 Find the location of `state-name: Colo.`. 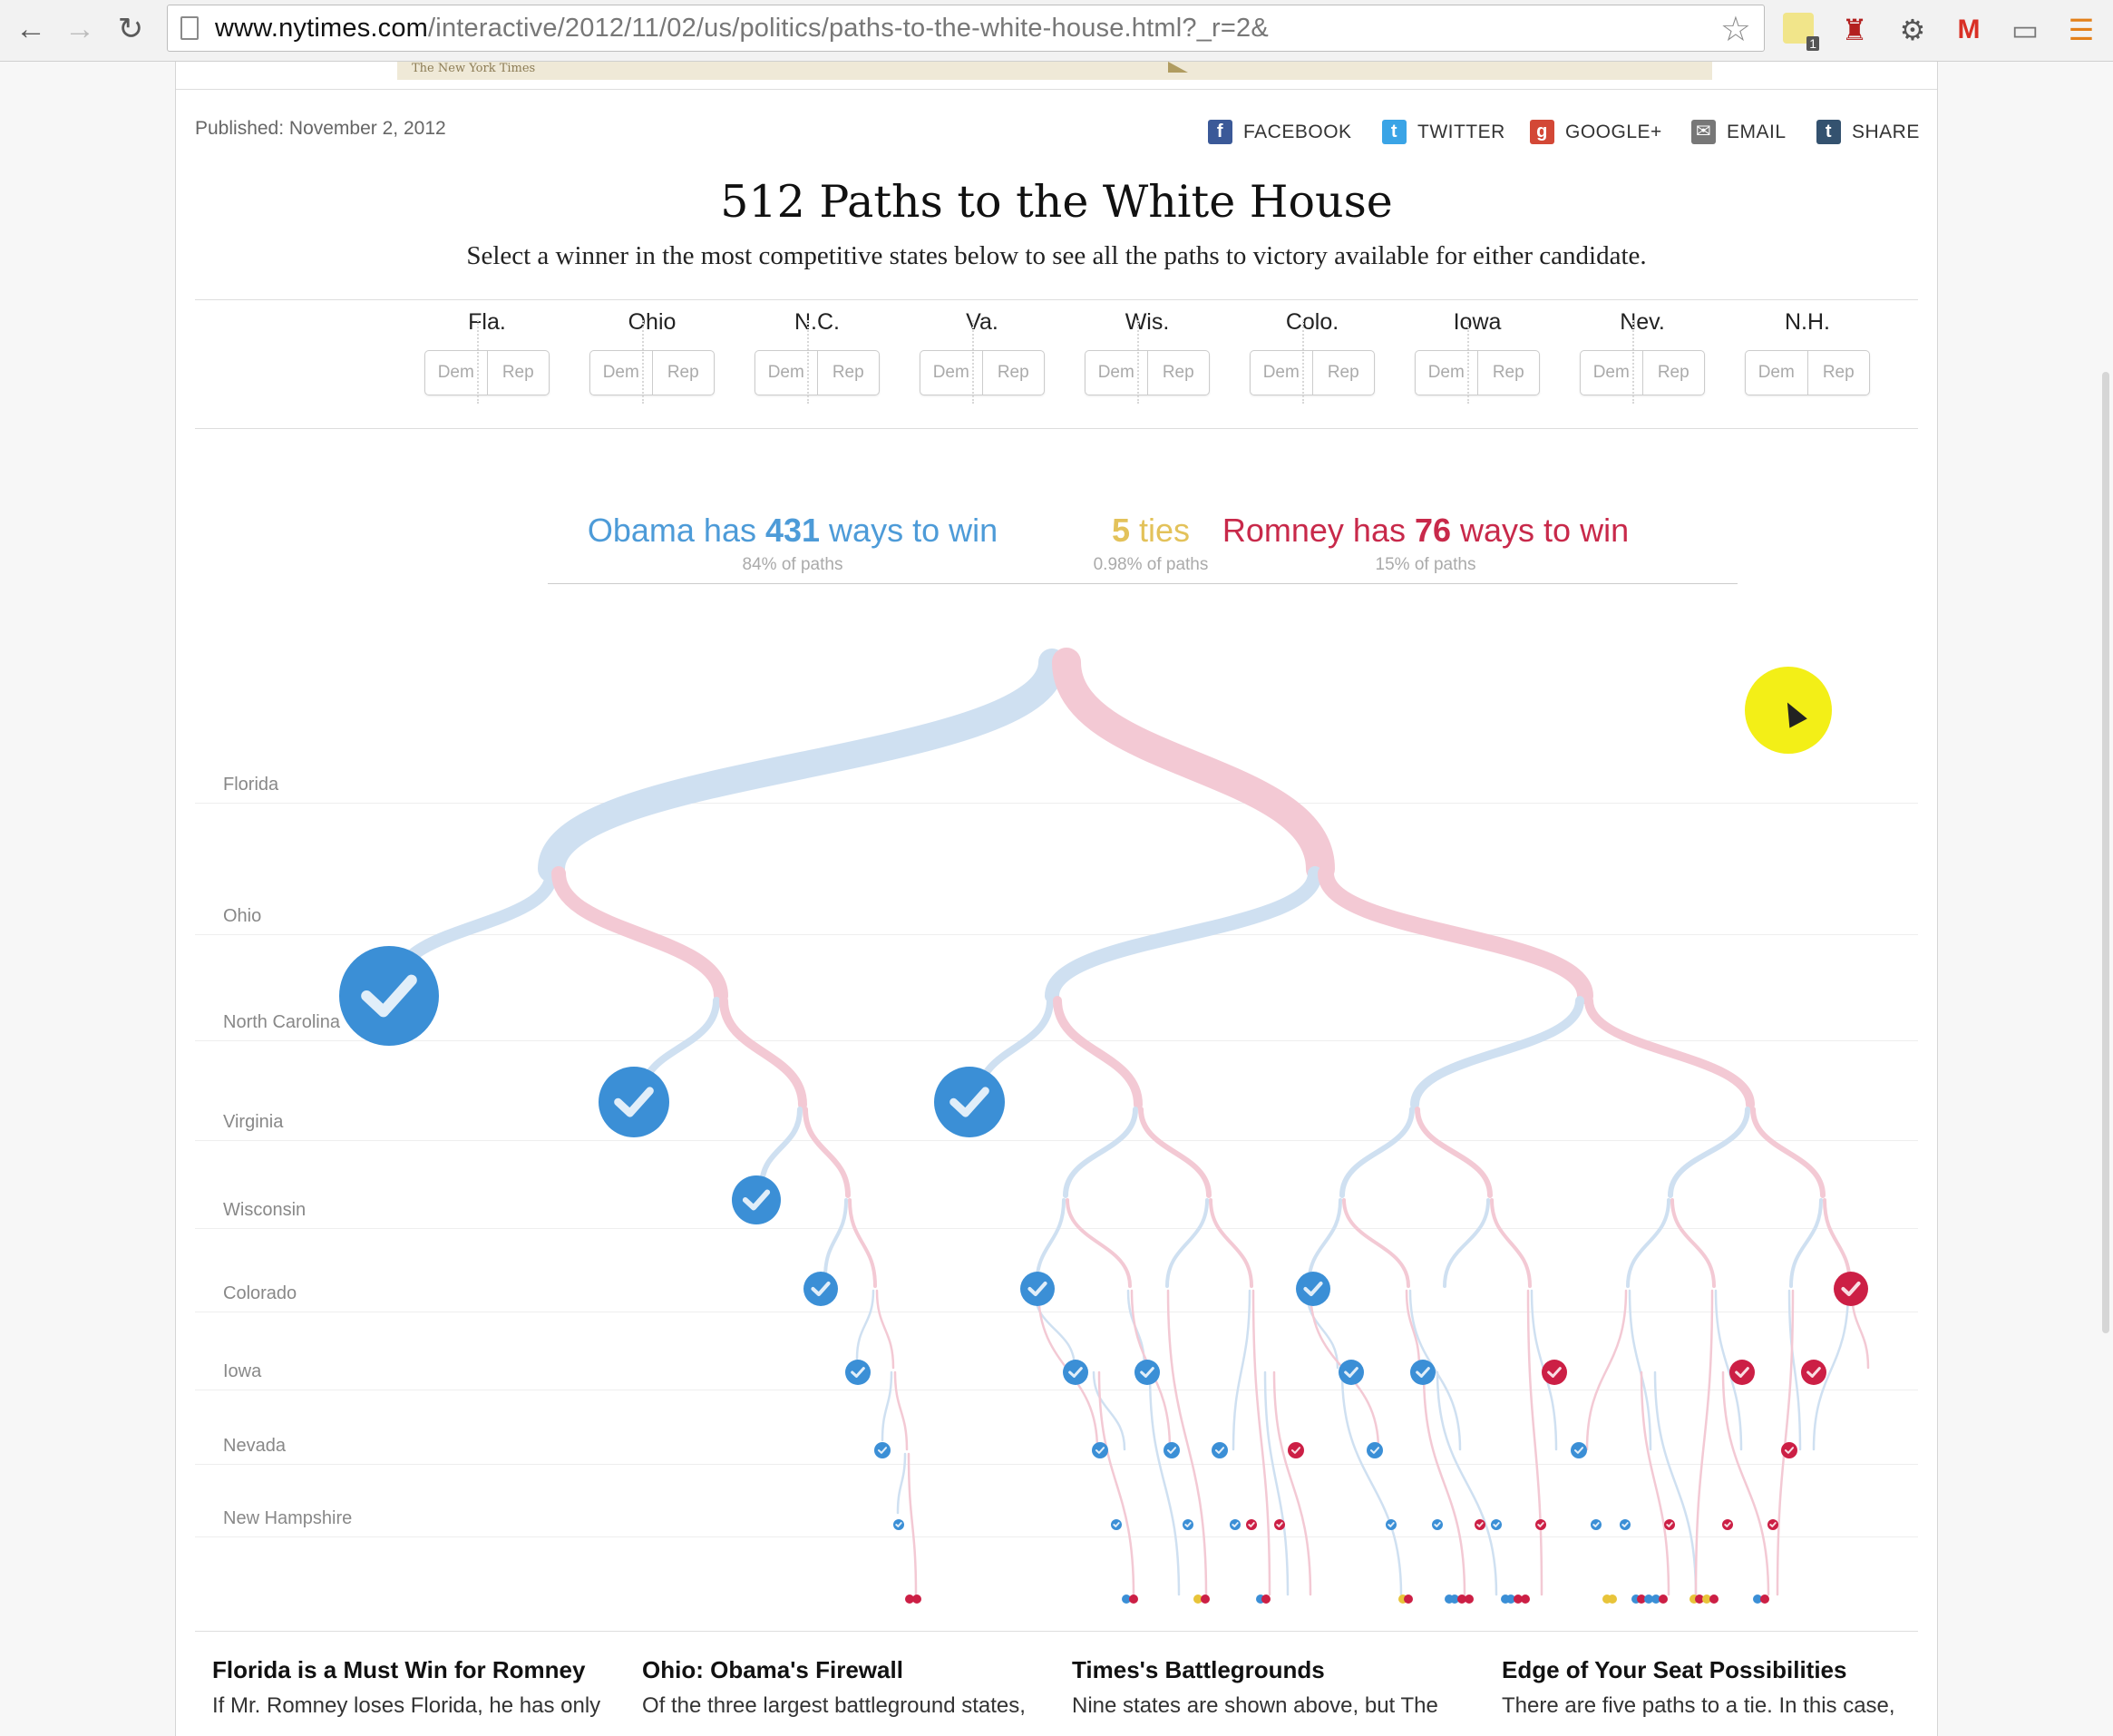

state-name: Colo. is located at coordinates (1312, 322).